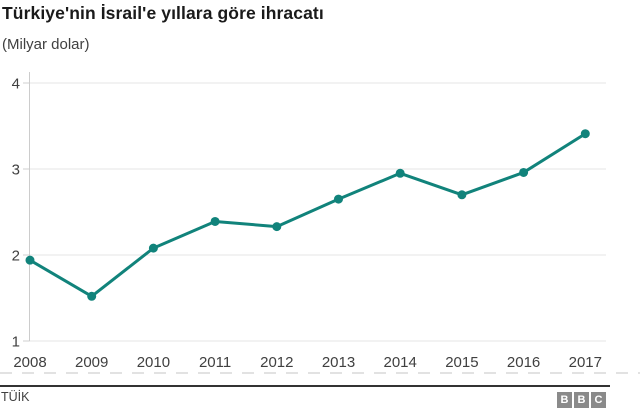  Describe the element at coordinates (16, 342) in the screenshot. I see `y-tick-label: 1` at that location.